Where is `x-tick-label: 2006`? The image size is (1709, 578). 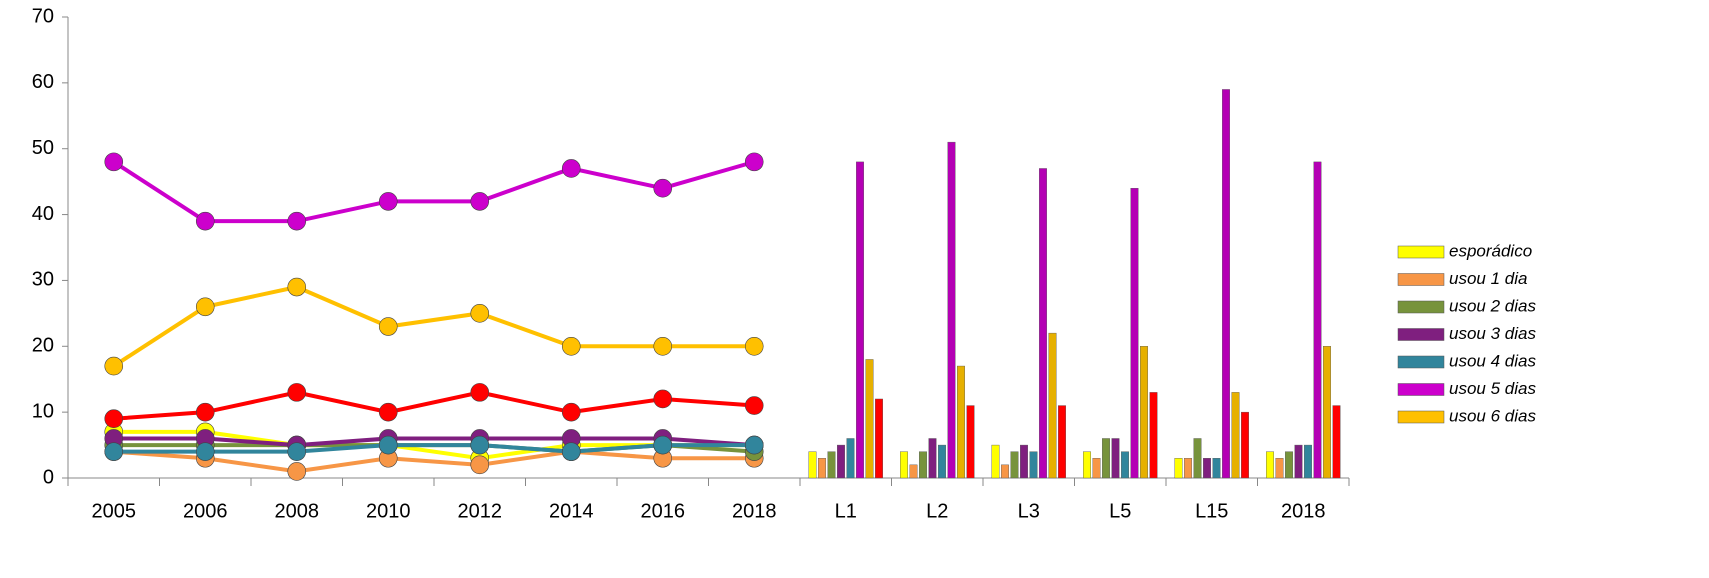 x-tick-label: 2006 is located at coordinates (205, 511).